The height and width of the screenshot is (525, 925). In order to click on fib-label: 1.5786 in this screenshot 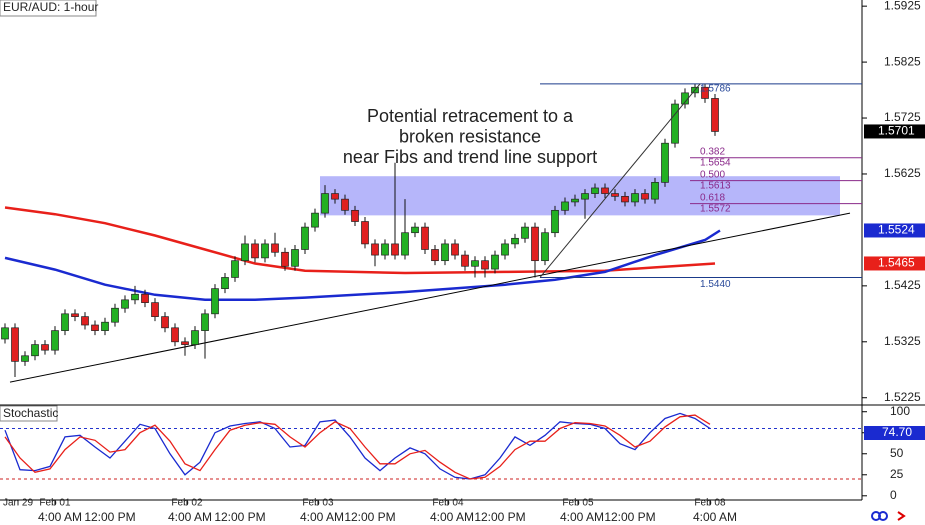, I will do `click(715, 89)`.